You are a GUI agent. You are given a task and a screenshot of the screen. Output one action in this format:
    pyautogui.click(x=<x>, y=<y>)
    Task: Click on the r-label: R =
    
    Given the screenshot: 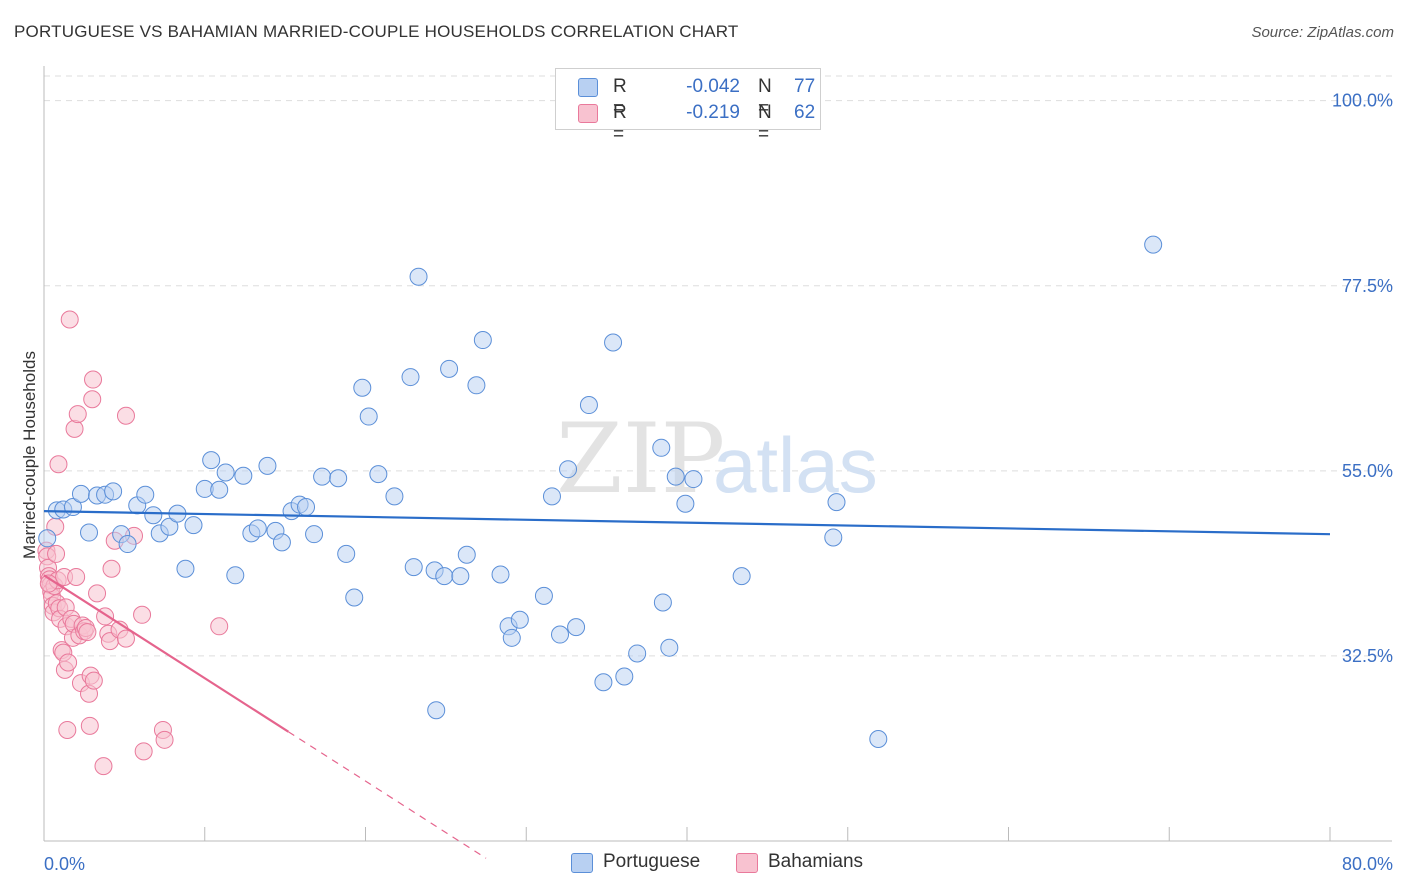 What is the action you would take?
    pyautogui.click(x=620, y=123)
    